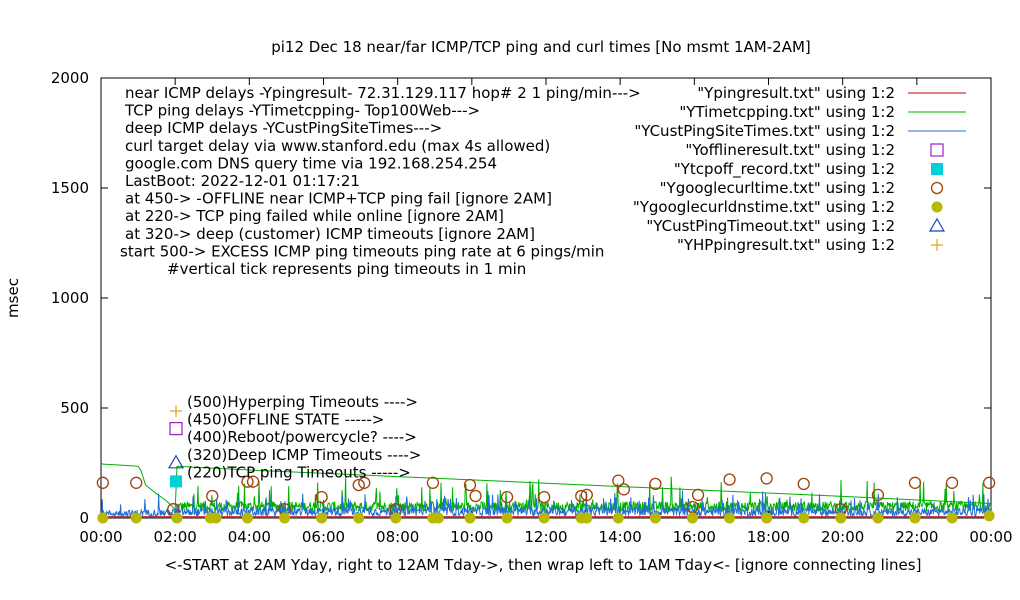 The image size is (1020, 600). What do you see at coordinates (13, 298) in the screenshot?
I see `y-axis-label: msec` at bounding box center [13, 298].